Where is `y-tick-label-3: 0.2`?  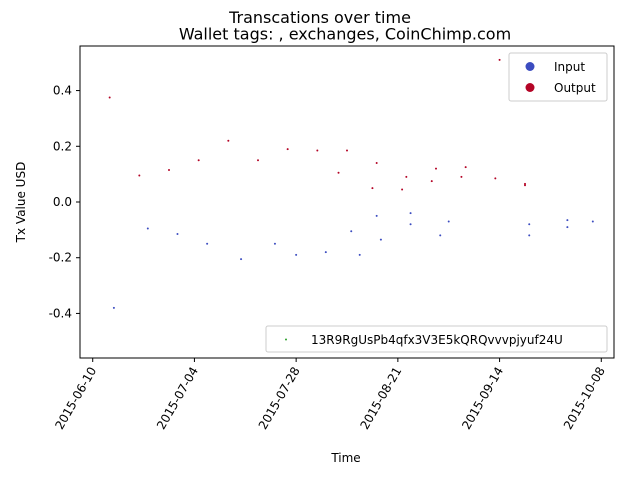
y-tick-label-3: 0.2 is located at coordinates (62, 146).